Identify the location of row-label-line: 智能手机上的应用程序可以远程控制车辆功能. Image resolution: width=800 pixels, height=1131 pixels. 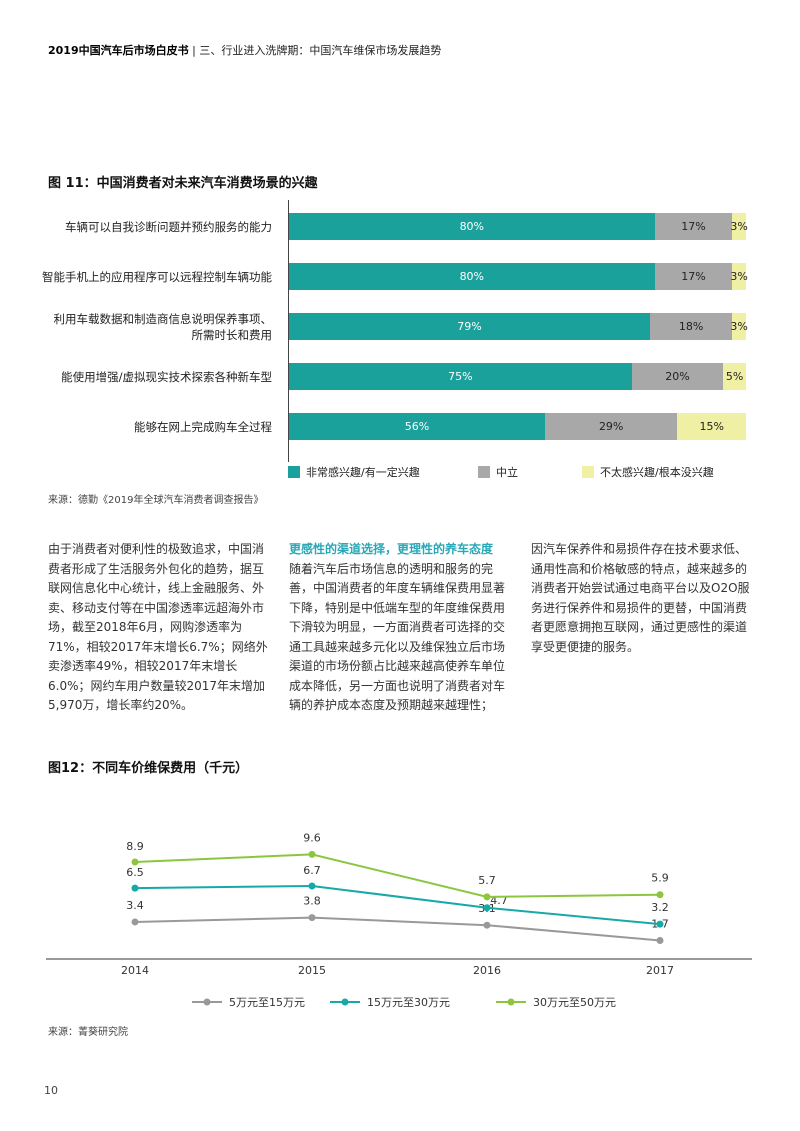
(157, 276).